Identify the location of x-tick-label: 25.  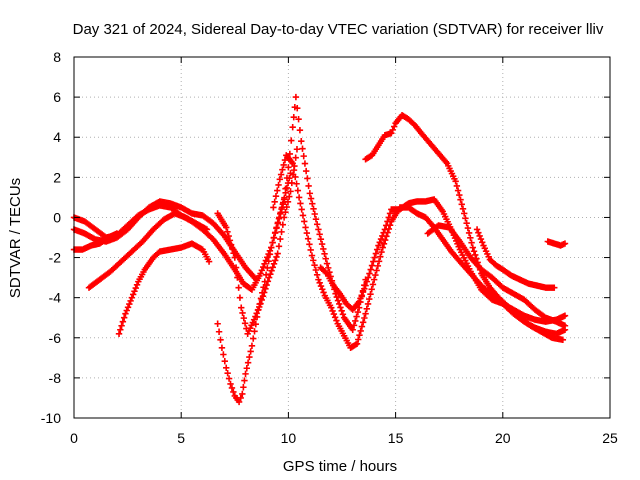
(610, 438).